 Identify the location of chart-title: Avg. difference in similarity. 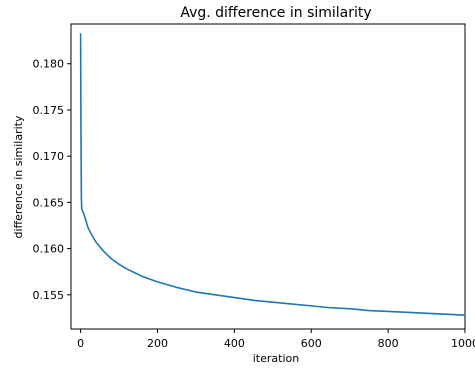
(275, 13).